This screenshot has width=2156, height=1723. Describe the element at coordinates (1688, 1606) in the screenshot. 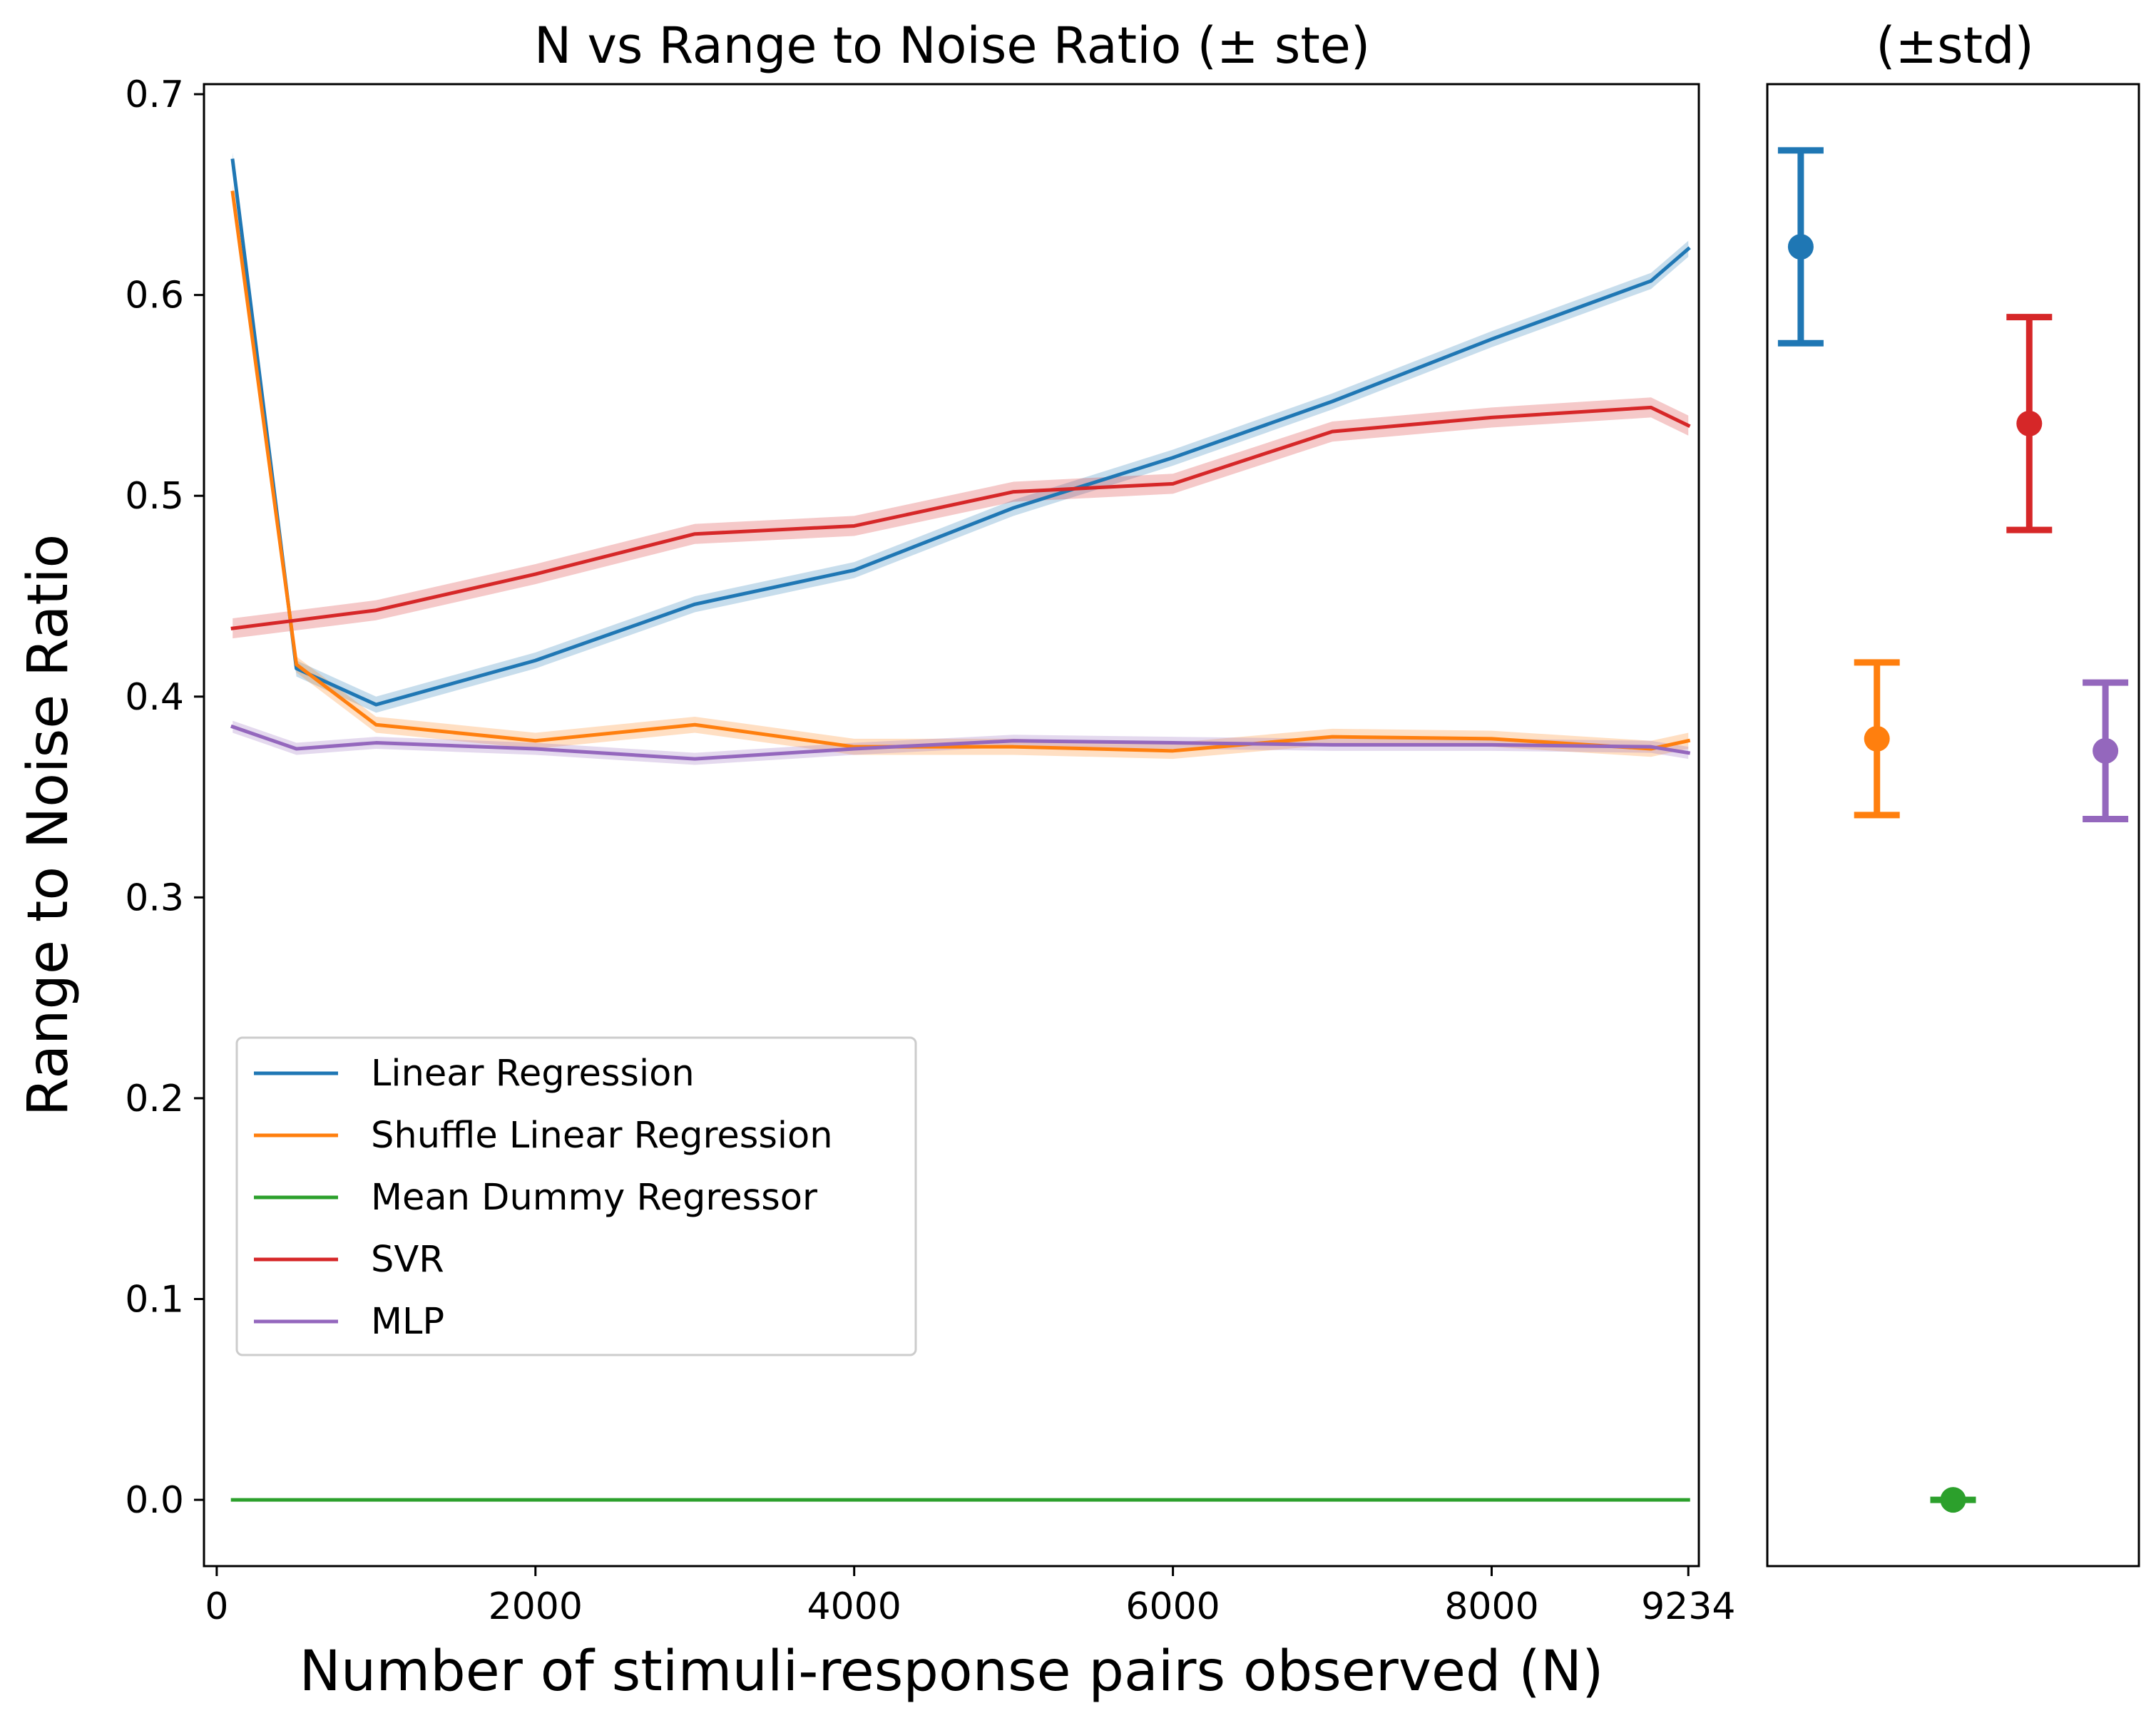

I see `x-tick-label: 9234` at that location.